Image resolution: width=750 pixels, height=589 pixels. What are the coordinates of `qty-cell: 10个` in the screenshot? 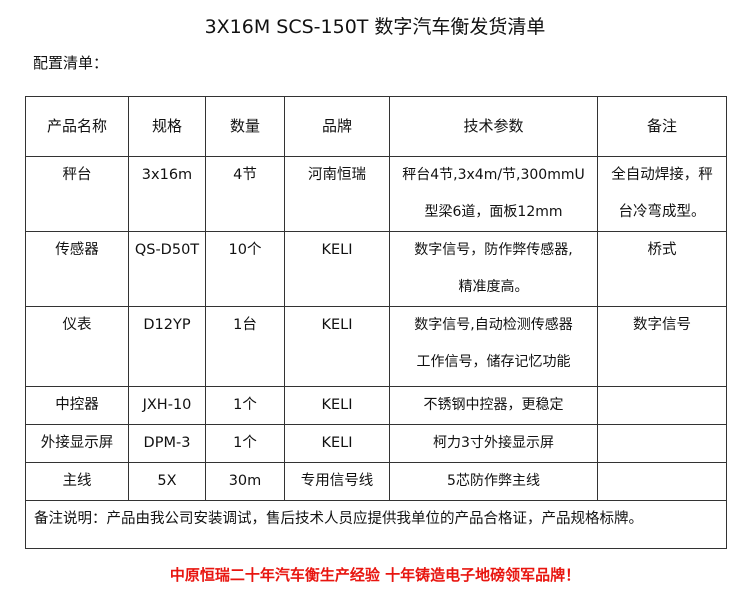 It's located at (245, 269).